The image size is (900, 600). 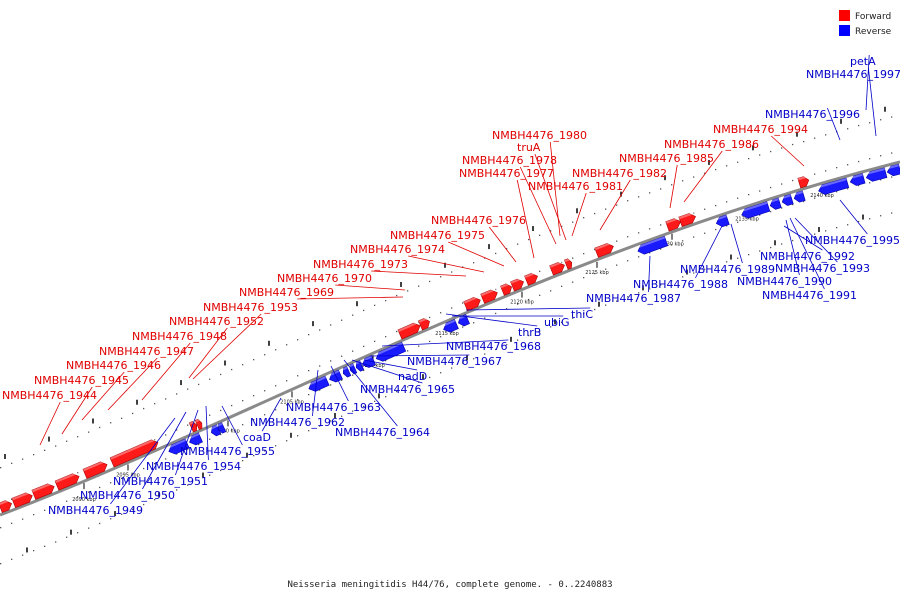 I want to click on forward-gene-label: truA, so click(x=529, y=147).